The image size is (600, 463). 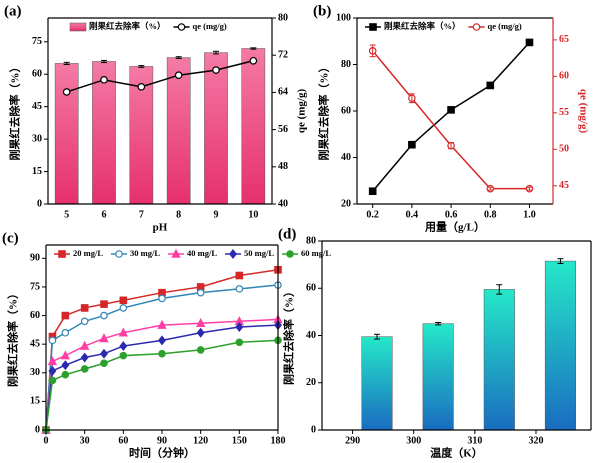 What do you see at coordinates (104, 214) in the screenshot?
I see `x-tick-label: 6` at bounding box center [104, 214].